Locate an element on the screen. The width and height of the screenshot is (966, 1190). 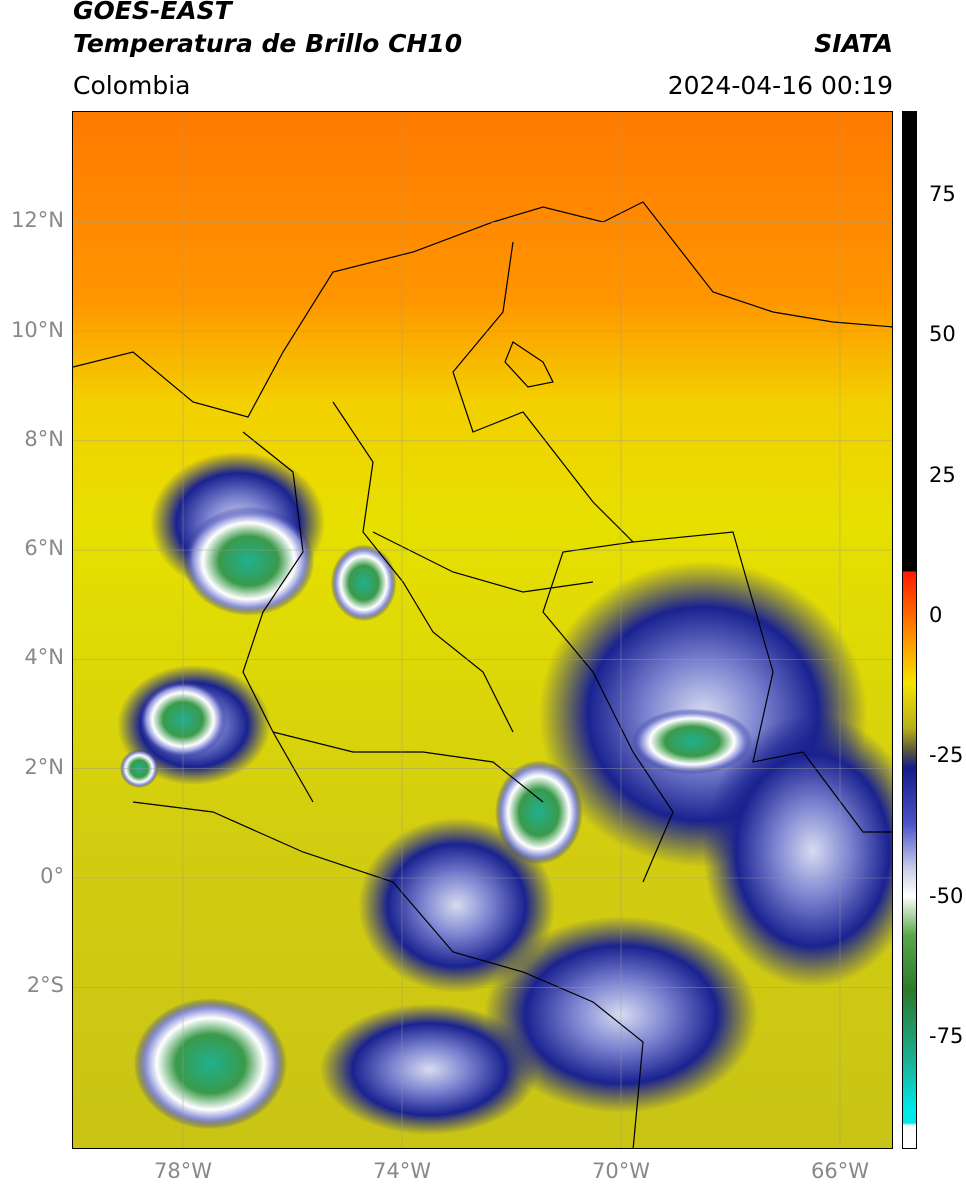
colorbar-tick-label: 75 is located at coordinates (942, 194).